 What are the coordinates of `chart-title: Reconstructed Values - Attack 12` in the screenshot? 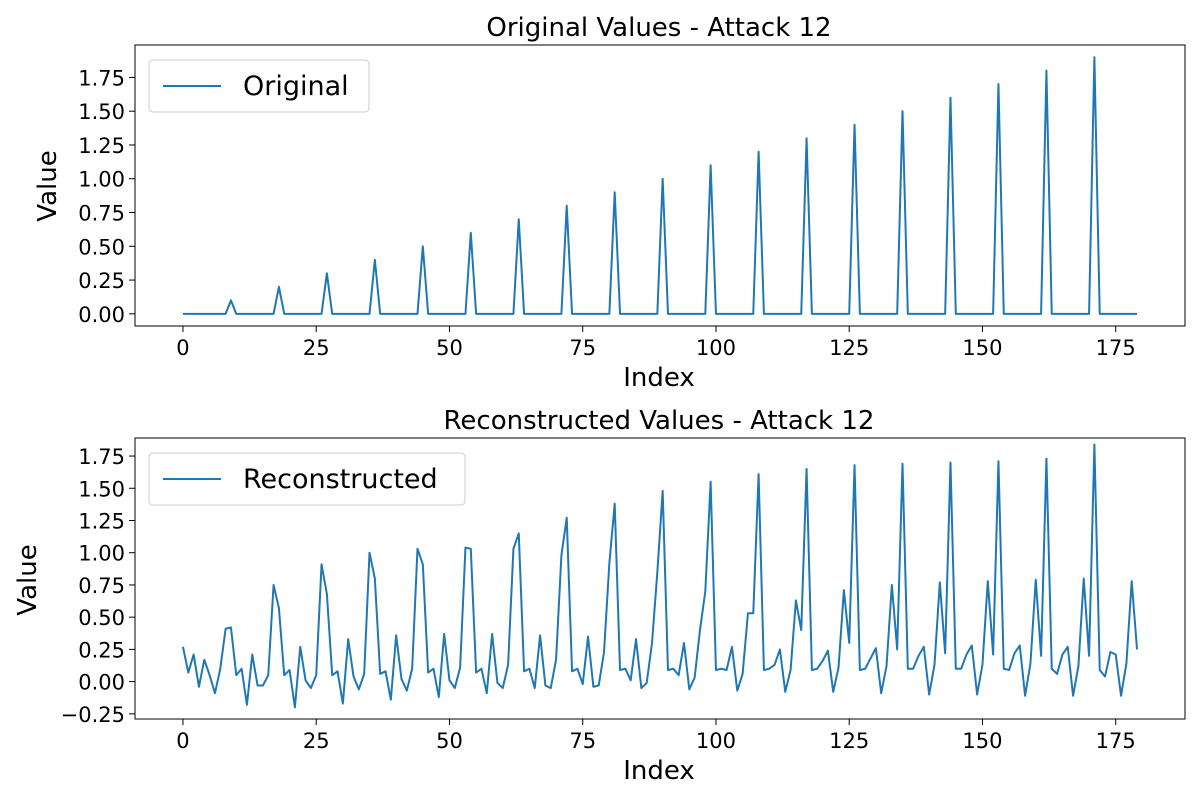 It's located at (659, 421).